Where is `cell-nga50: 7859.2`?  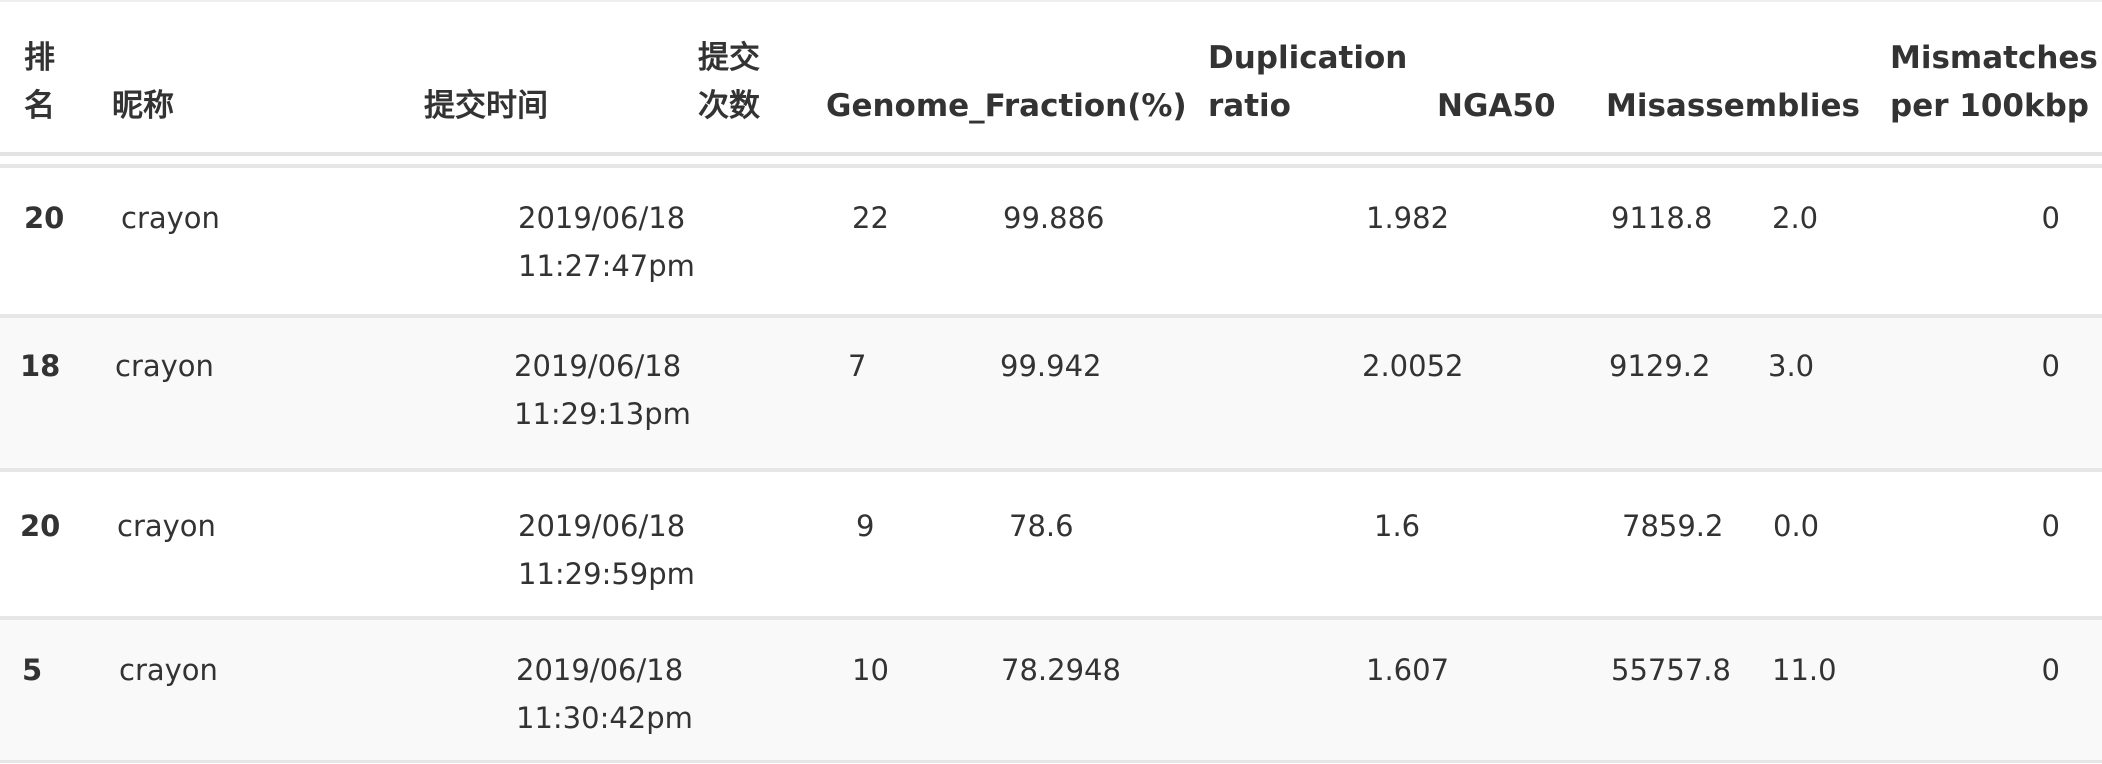 cell-nga50: 7859.2 is located at coordinates (1673, 526).